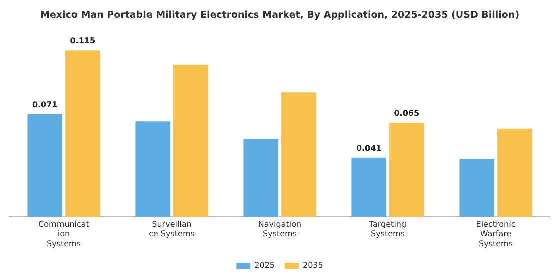  What do you see at coordinates (407, 113) in the screenshot?
I see `data-label: 0.065` at bounding box center [407, 113].